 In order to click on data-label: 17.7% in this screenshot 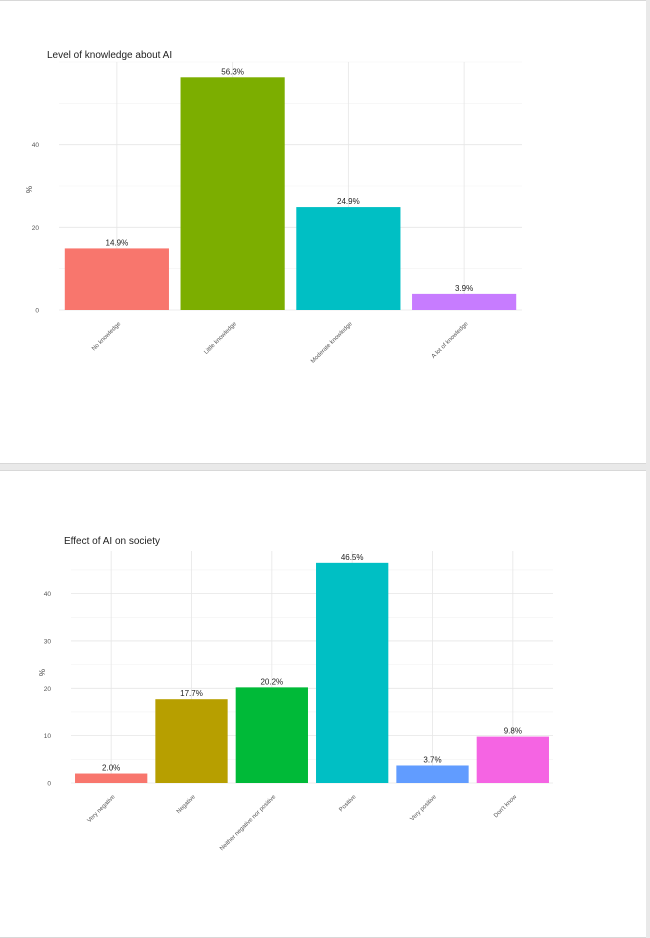, I will do `click(191, 693)`.